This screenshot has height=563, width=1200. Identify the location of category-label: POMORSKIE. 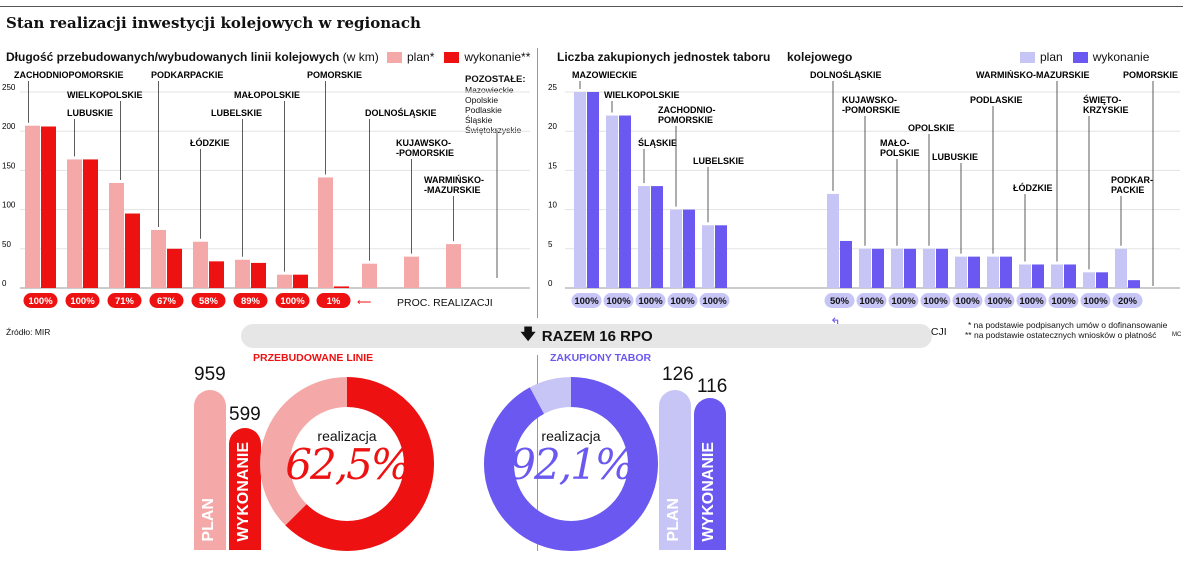
(1150, 75).